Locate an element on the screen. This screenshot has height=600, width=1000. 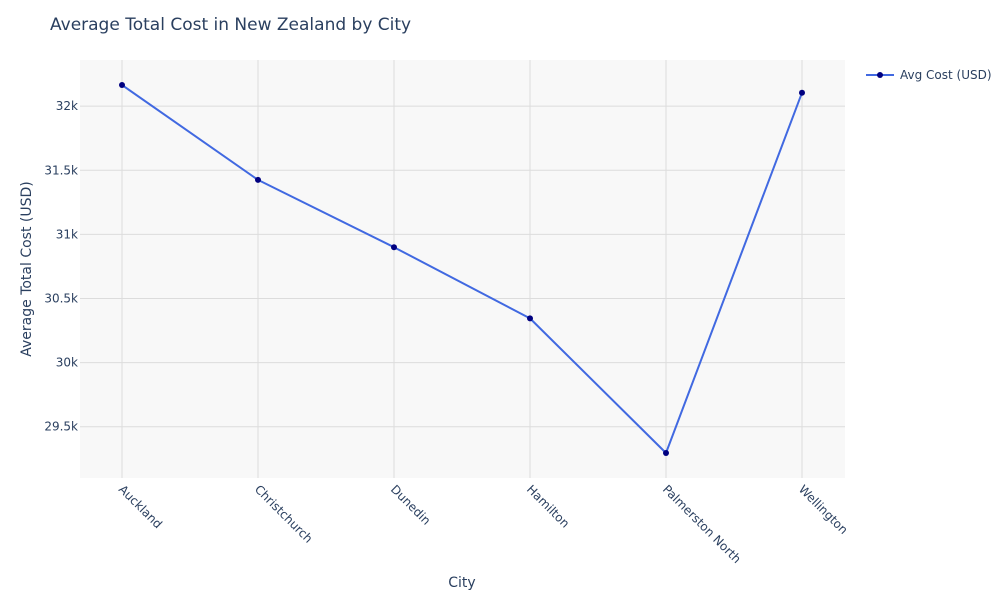
x-tick-label: Auckland is located at coordinates (140, 506).